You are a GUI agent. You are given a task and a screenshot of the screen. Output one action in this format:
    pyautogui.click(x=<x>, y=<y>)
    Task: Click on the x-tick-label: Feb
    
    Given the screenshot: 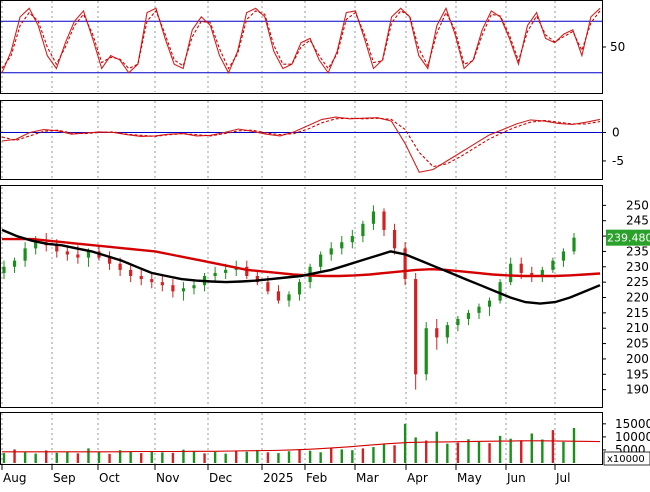 What is the action you would take?
    pyautogui.click(x=316, y=478)
    